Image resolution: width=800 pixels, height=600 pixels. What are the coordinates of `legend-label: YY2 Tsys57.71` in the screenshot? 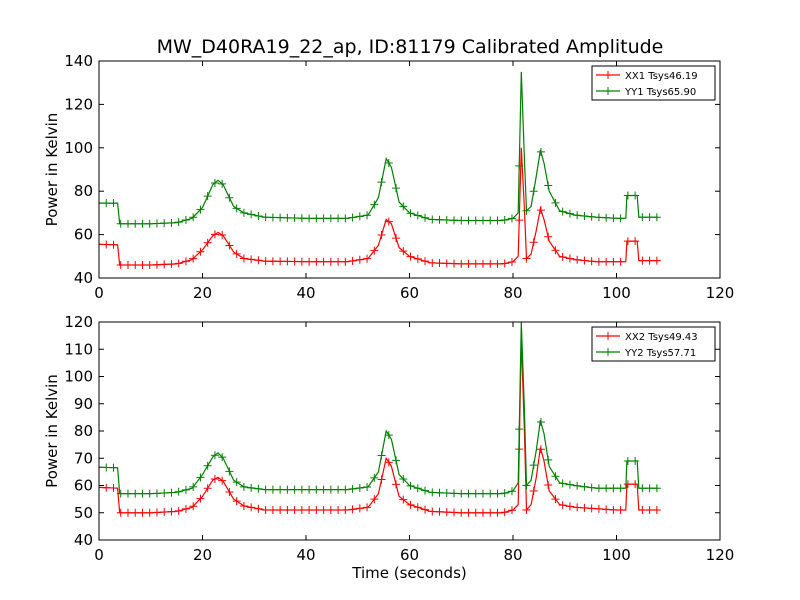 It's located at (660, 353).